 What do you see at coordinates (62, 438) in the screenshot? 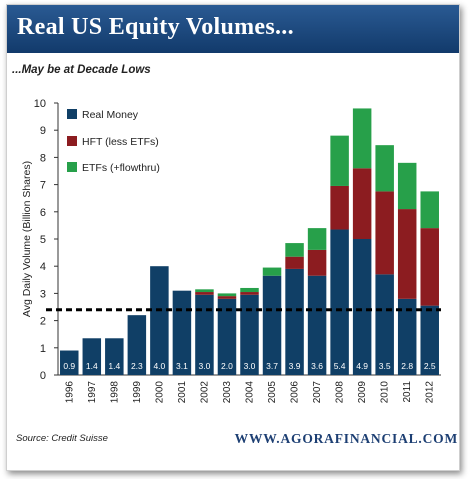
I see `source-note: Source: Credit Suisse` at bounding box center [62, 438].